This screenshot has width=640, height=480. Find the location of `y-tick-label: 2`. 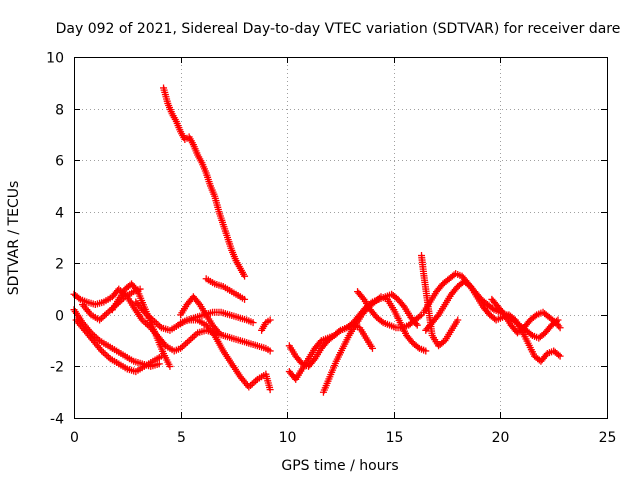

y-tick-label: 2 is located at coordinates (59, 265).